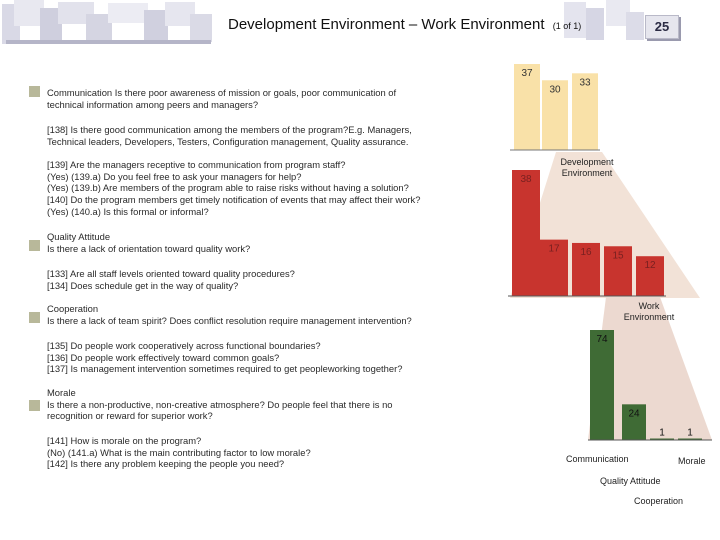 The width and height of the screenshot is (720, 540). I want to click on yellow-bar-value-label: 33, so click(585, 82).